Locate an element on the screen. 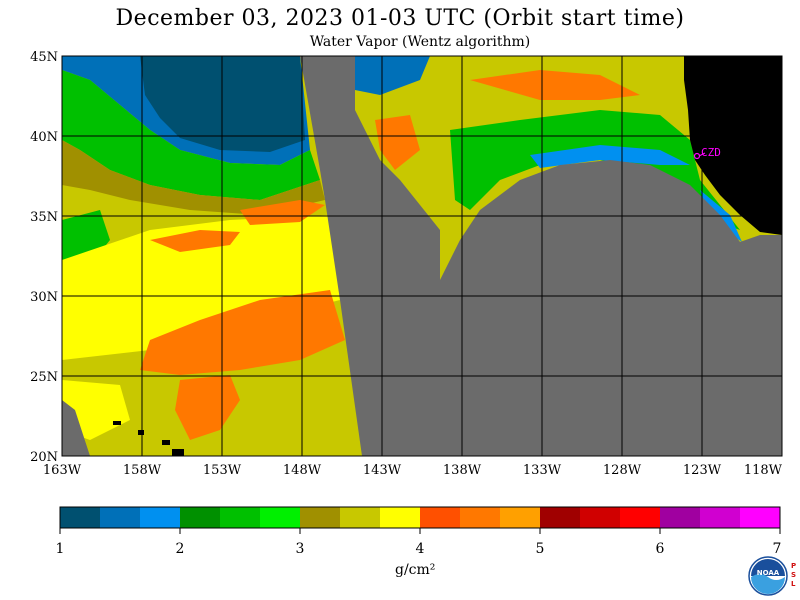  lon-label: 158W is located at coordinates (142, 470).